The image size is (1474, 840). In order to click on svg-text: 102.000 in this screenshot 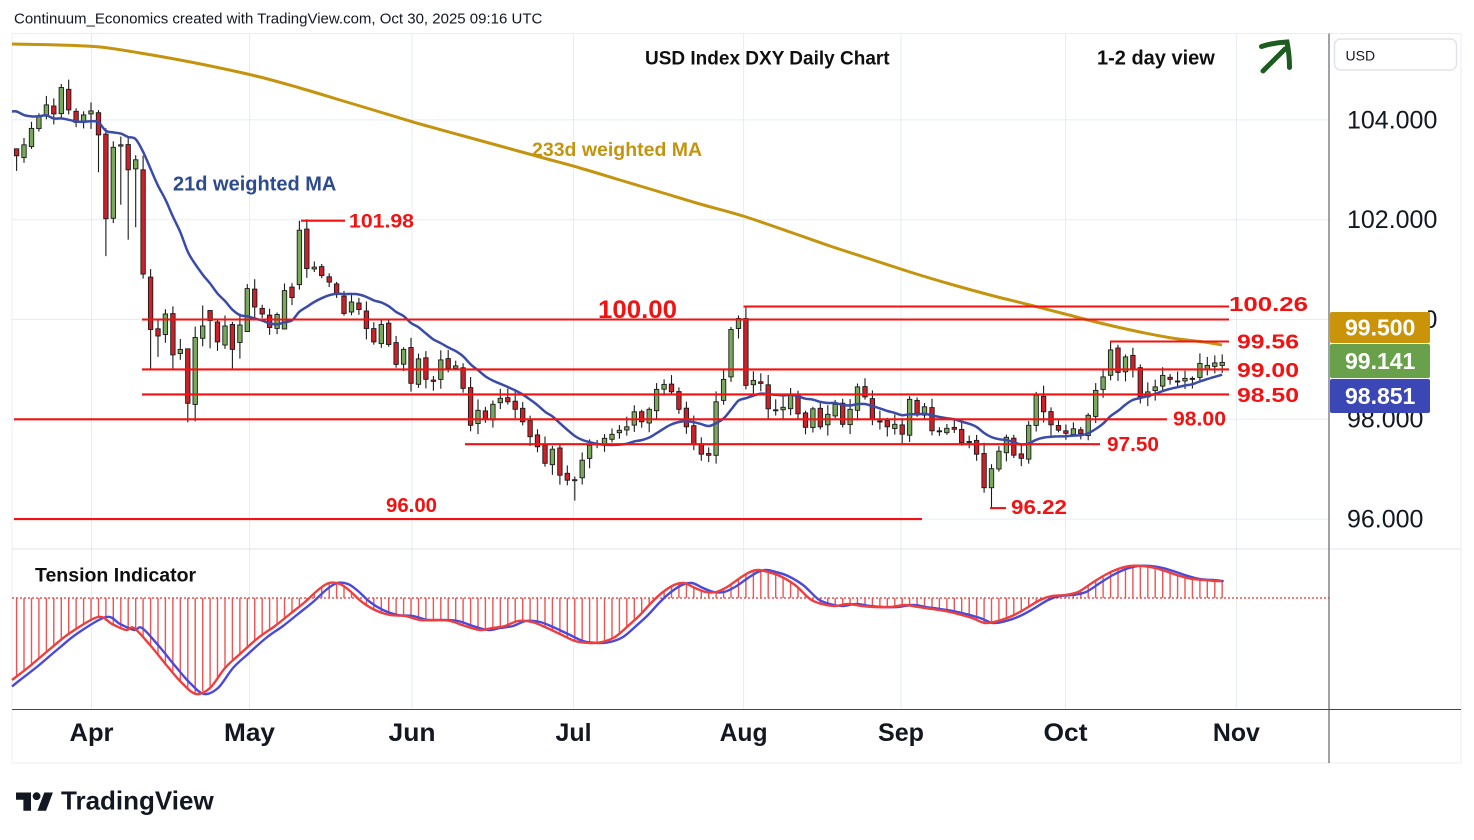, I will do `click(1392, 220)`.